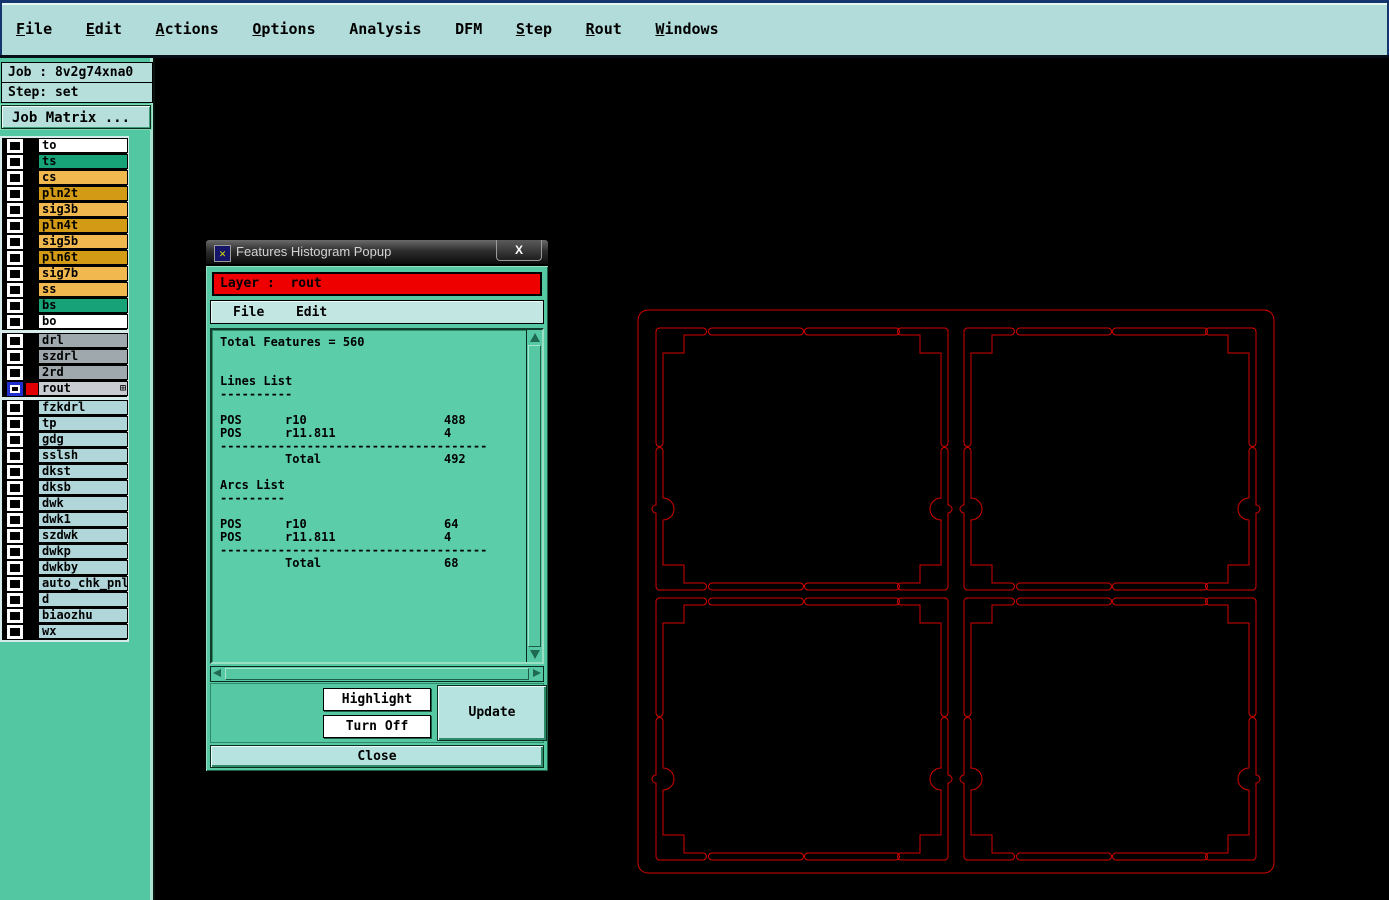 The image size is (1389, 900). I want to click on layer-checkbox-tp, so click(15, 424).